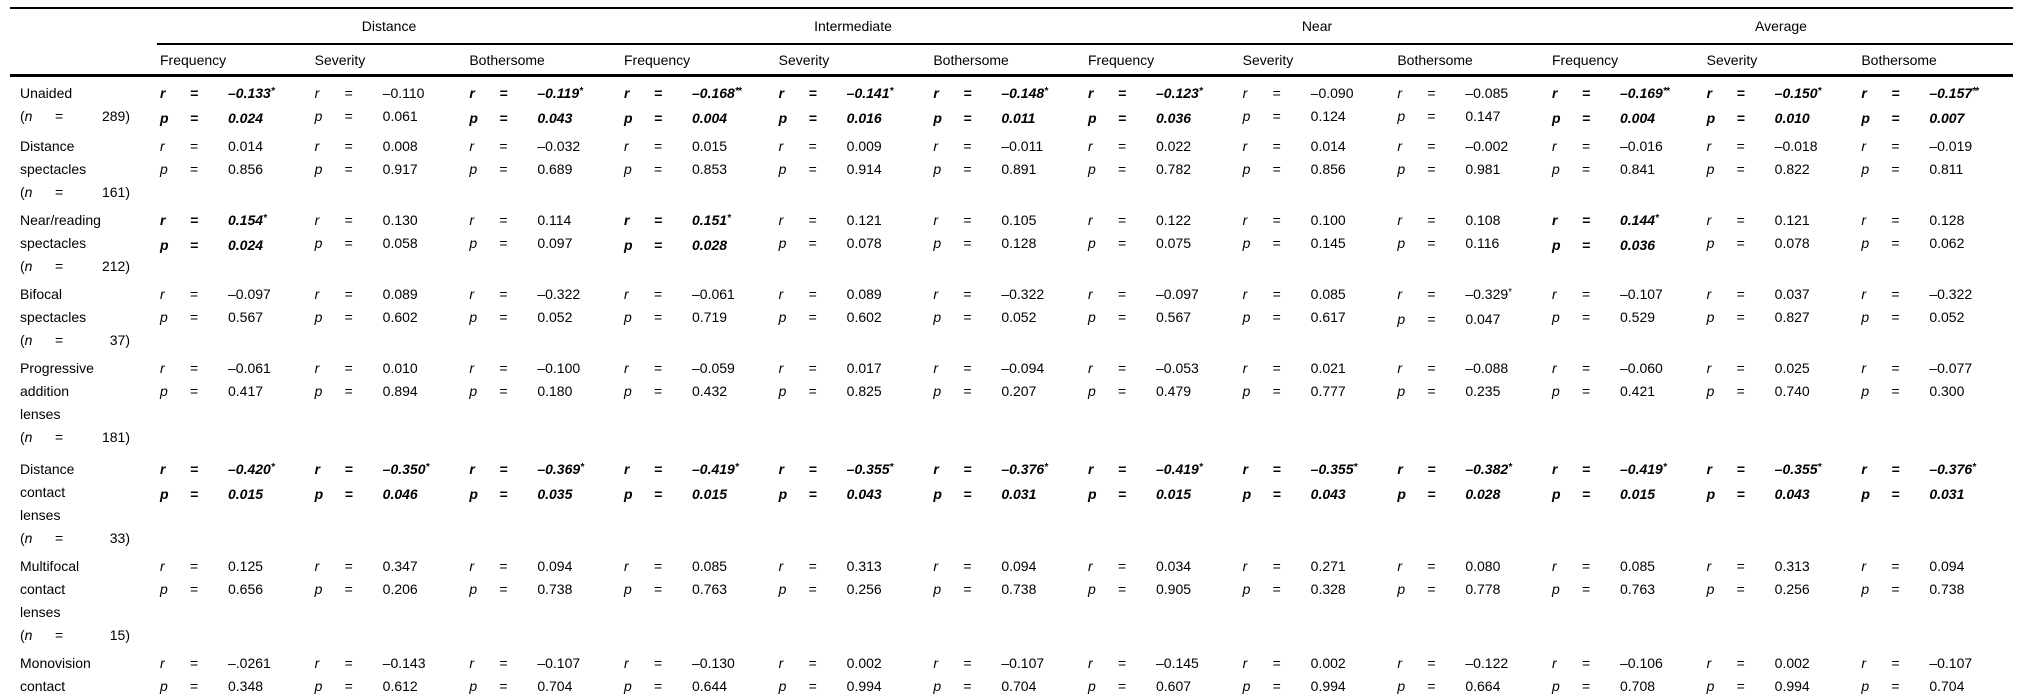  Describe the element at coordinates (1899, 60) in the screenshot. I see `subheader-bothersome: Bothersome` at that location.